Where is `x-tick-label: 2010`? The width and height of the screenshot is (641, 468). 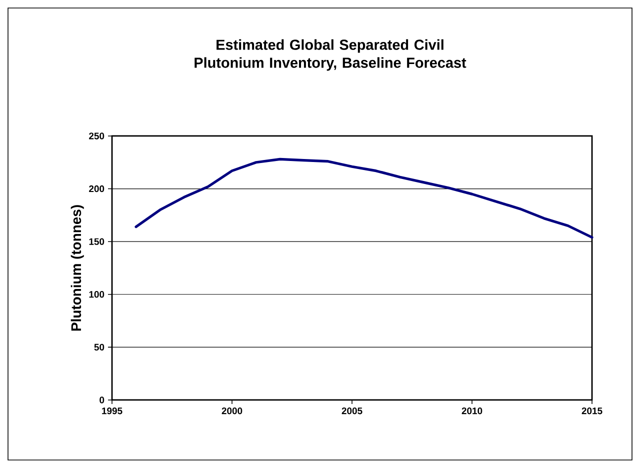 x-tick-label: 2010 is located at coordinates (472, 411).